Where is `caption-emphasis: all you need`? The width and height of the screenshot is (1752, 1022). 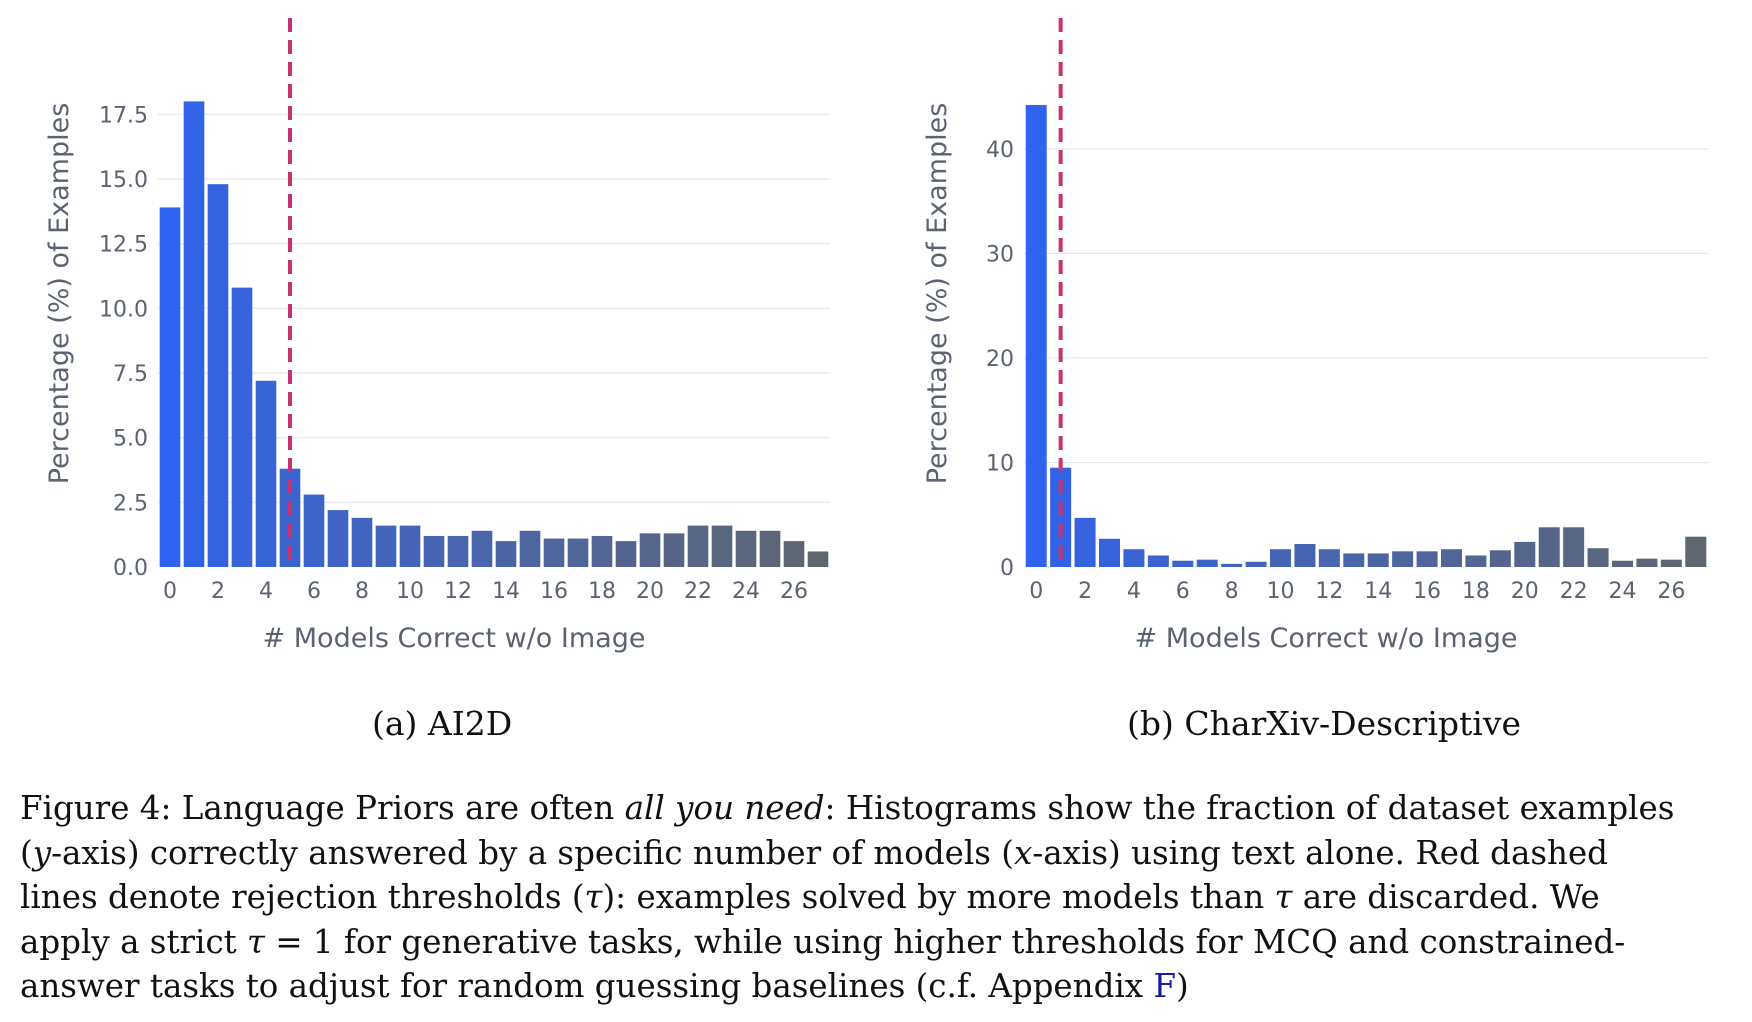
caption-emphasis: all you need is located at coordinates (724, 808).